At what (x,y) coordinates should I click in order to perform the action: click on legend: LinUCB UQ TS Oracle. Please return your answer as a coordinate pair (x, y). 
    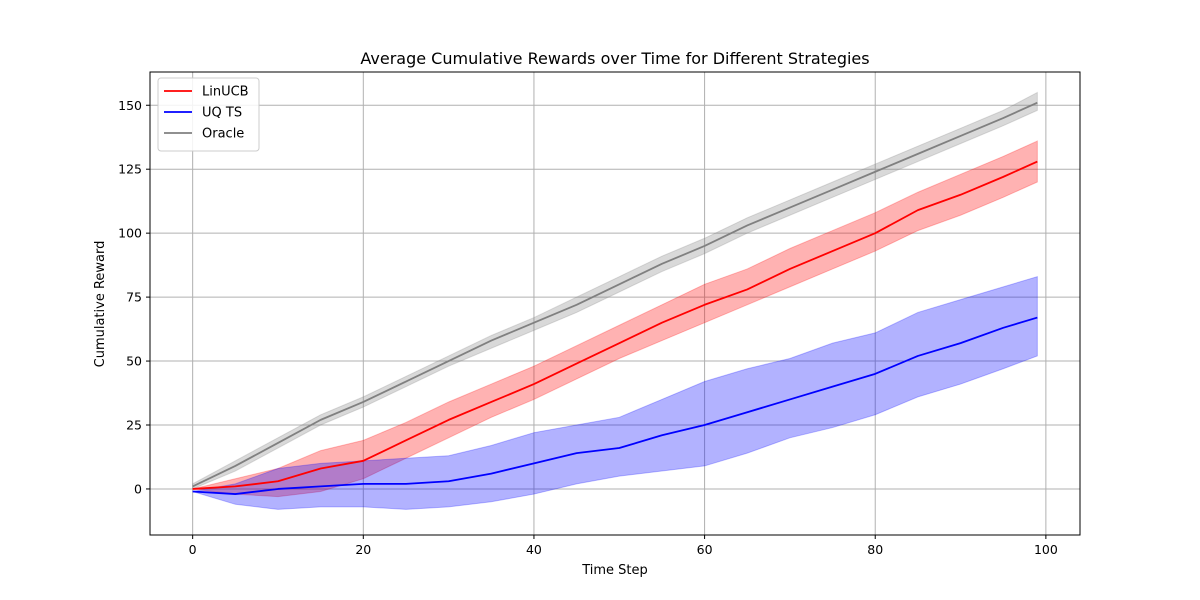
    Looking at the image, I should click on (208, 114).